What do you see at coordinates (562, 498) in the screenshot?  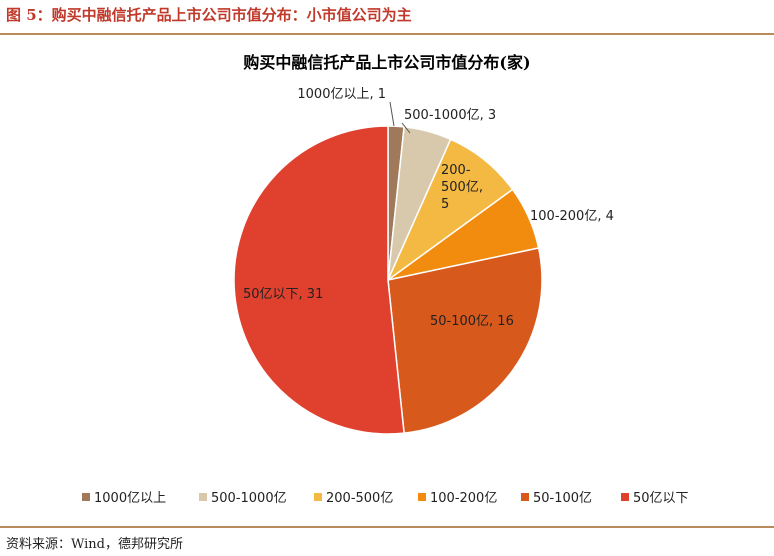 I see `legend-label-4: 50-100亿` at bounding box center [562, 498].